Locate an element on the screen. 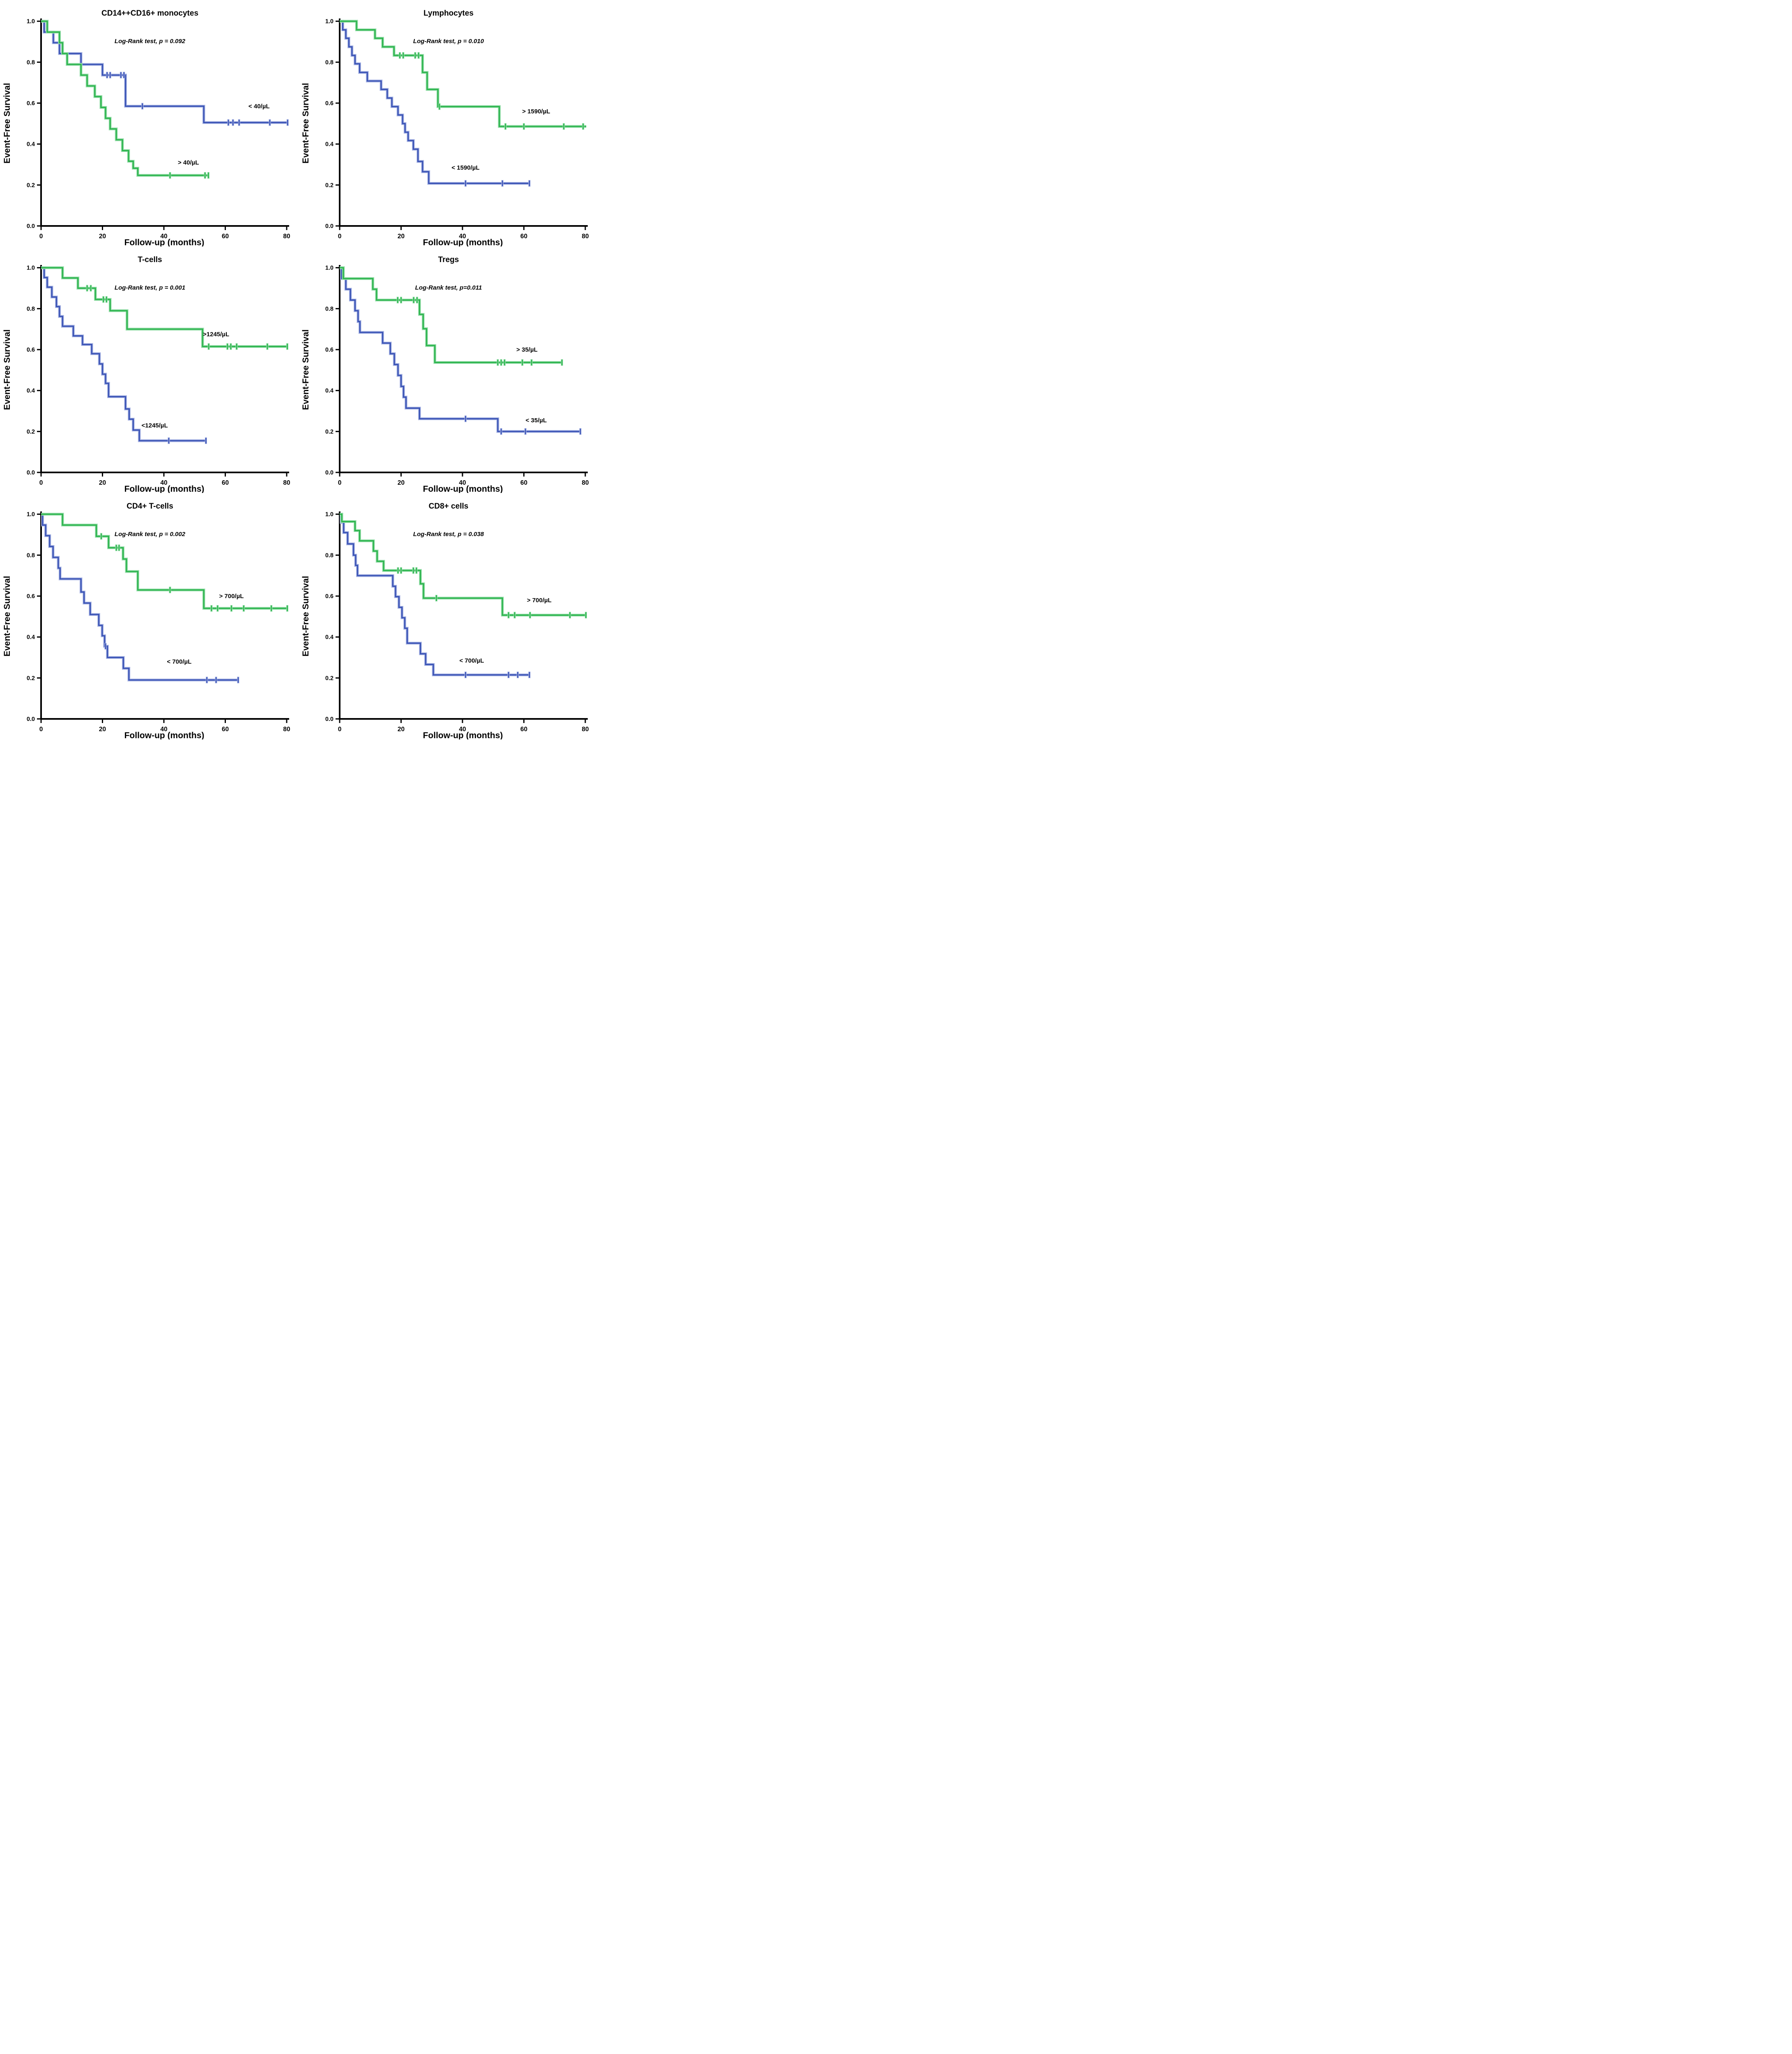 This screenshot has height=2054, width=1792. series-label-blue: < 1590/µL is located at coordinates (465, 167).